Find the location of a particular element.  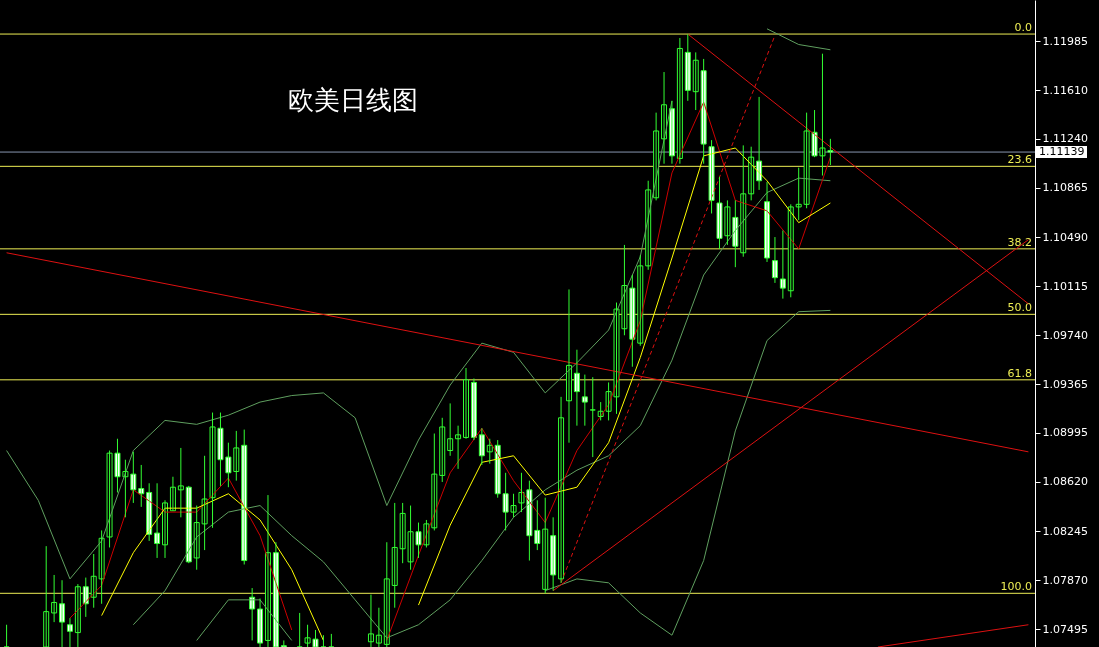

y-tick-label: 1.09740 is located at coordinates (1065, 335).